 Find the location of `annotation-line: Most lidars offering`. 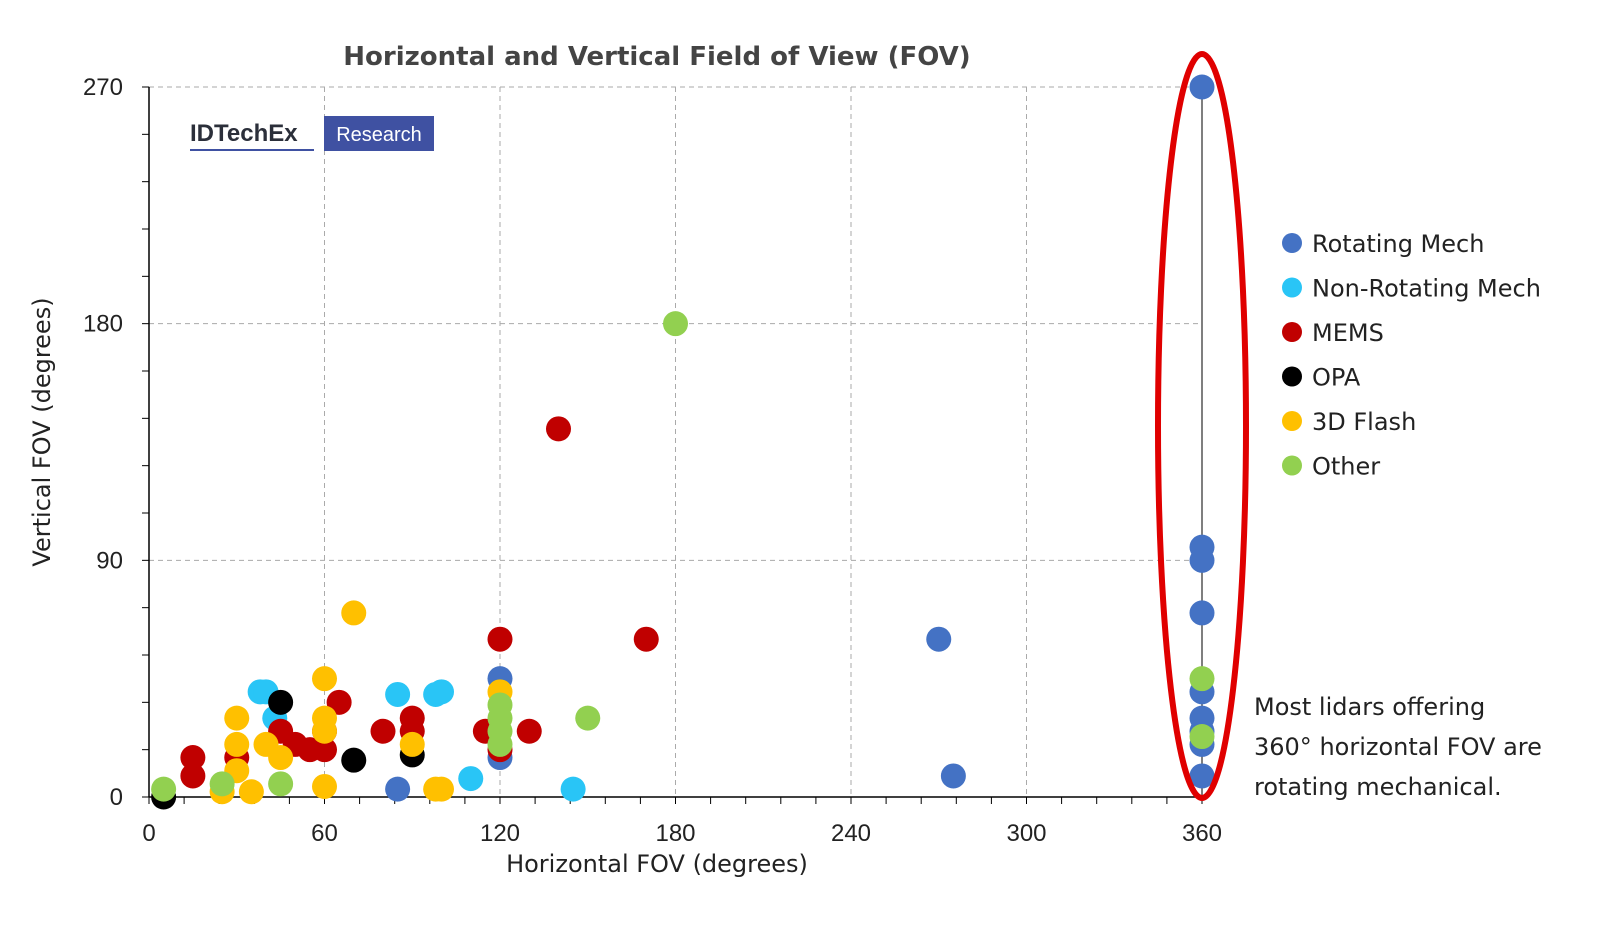

annotation-line: Most lidars offering is located at coordinates (1369, 707).